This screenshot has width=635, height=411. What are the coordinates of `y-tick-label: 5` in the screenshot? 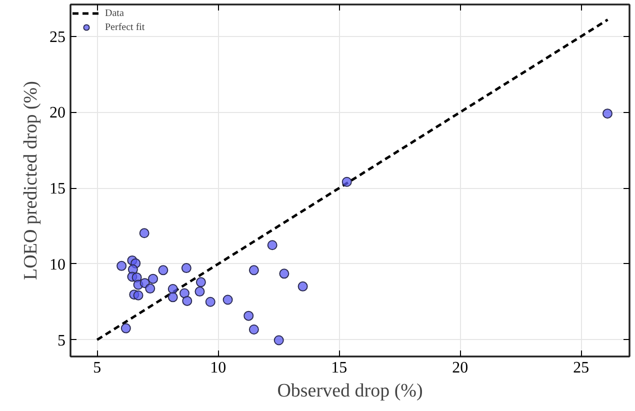 It's located at (62, 341).